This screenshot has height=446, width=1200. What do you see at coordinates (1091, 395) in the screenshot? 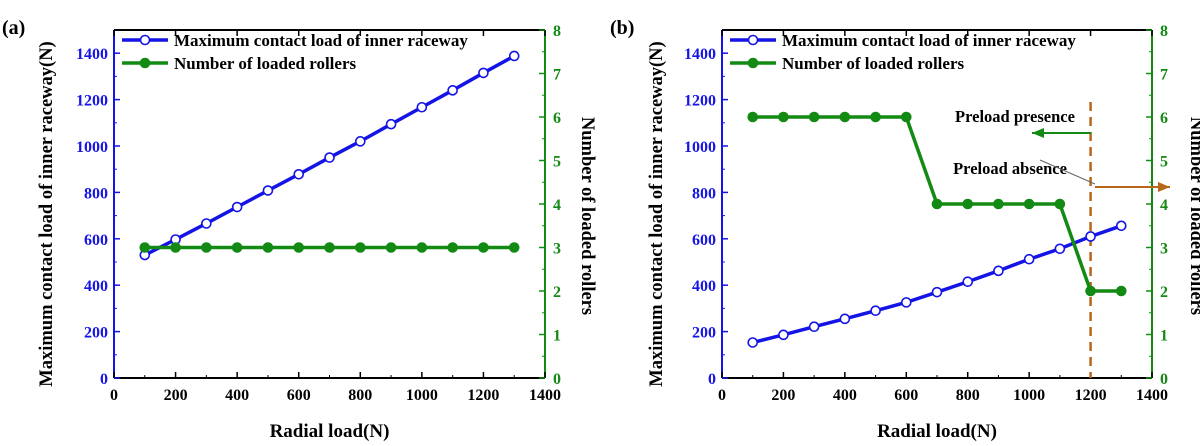
I see `panel-b-x-tick-label: 1200` at bounding box center [1091, 395].